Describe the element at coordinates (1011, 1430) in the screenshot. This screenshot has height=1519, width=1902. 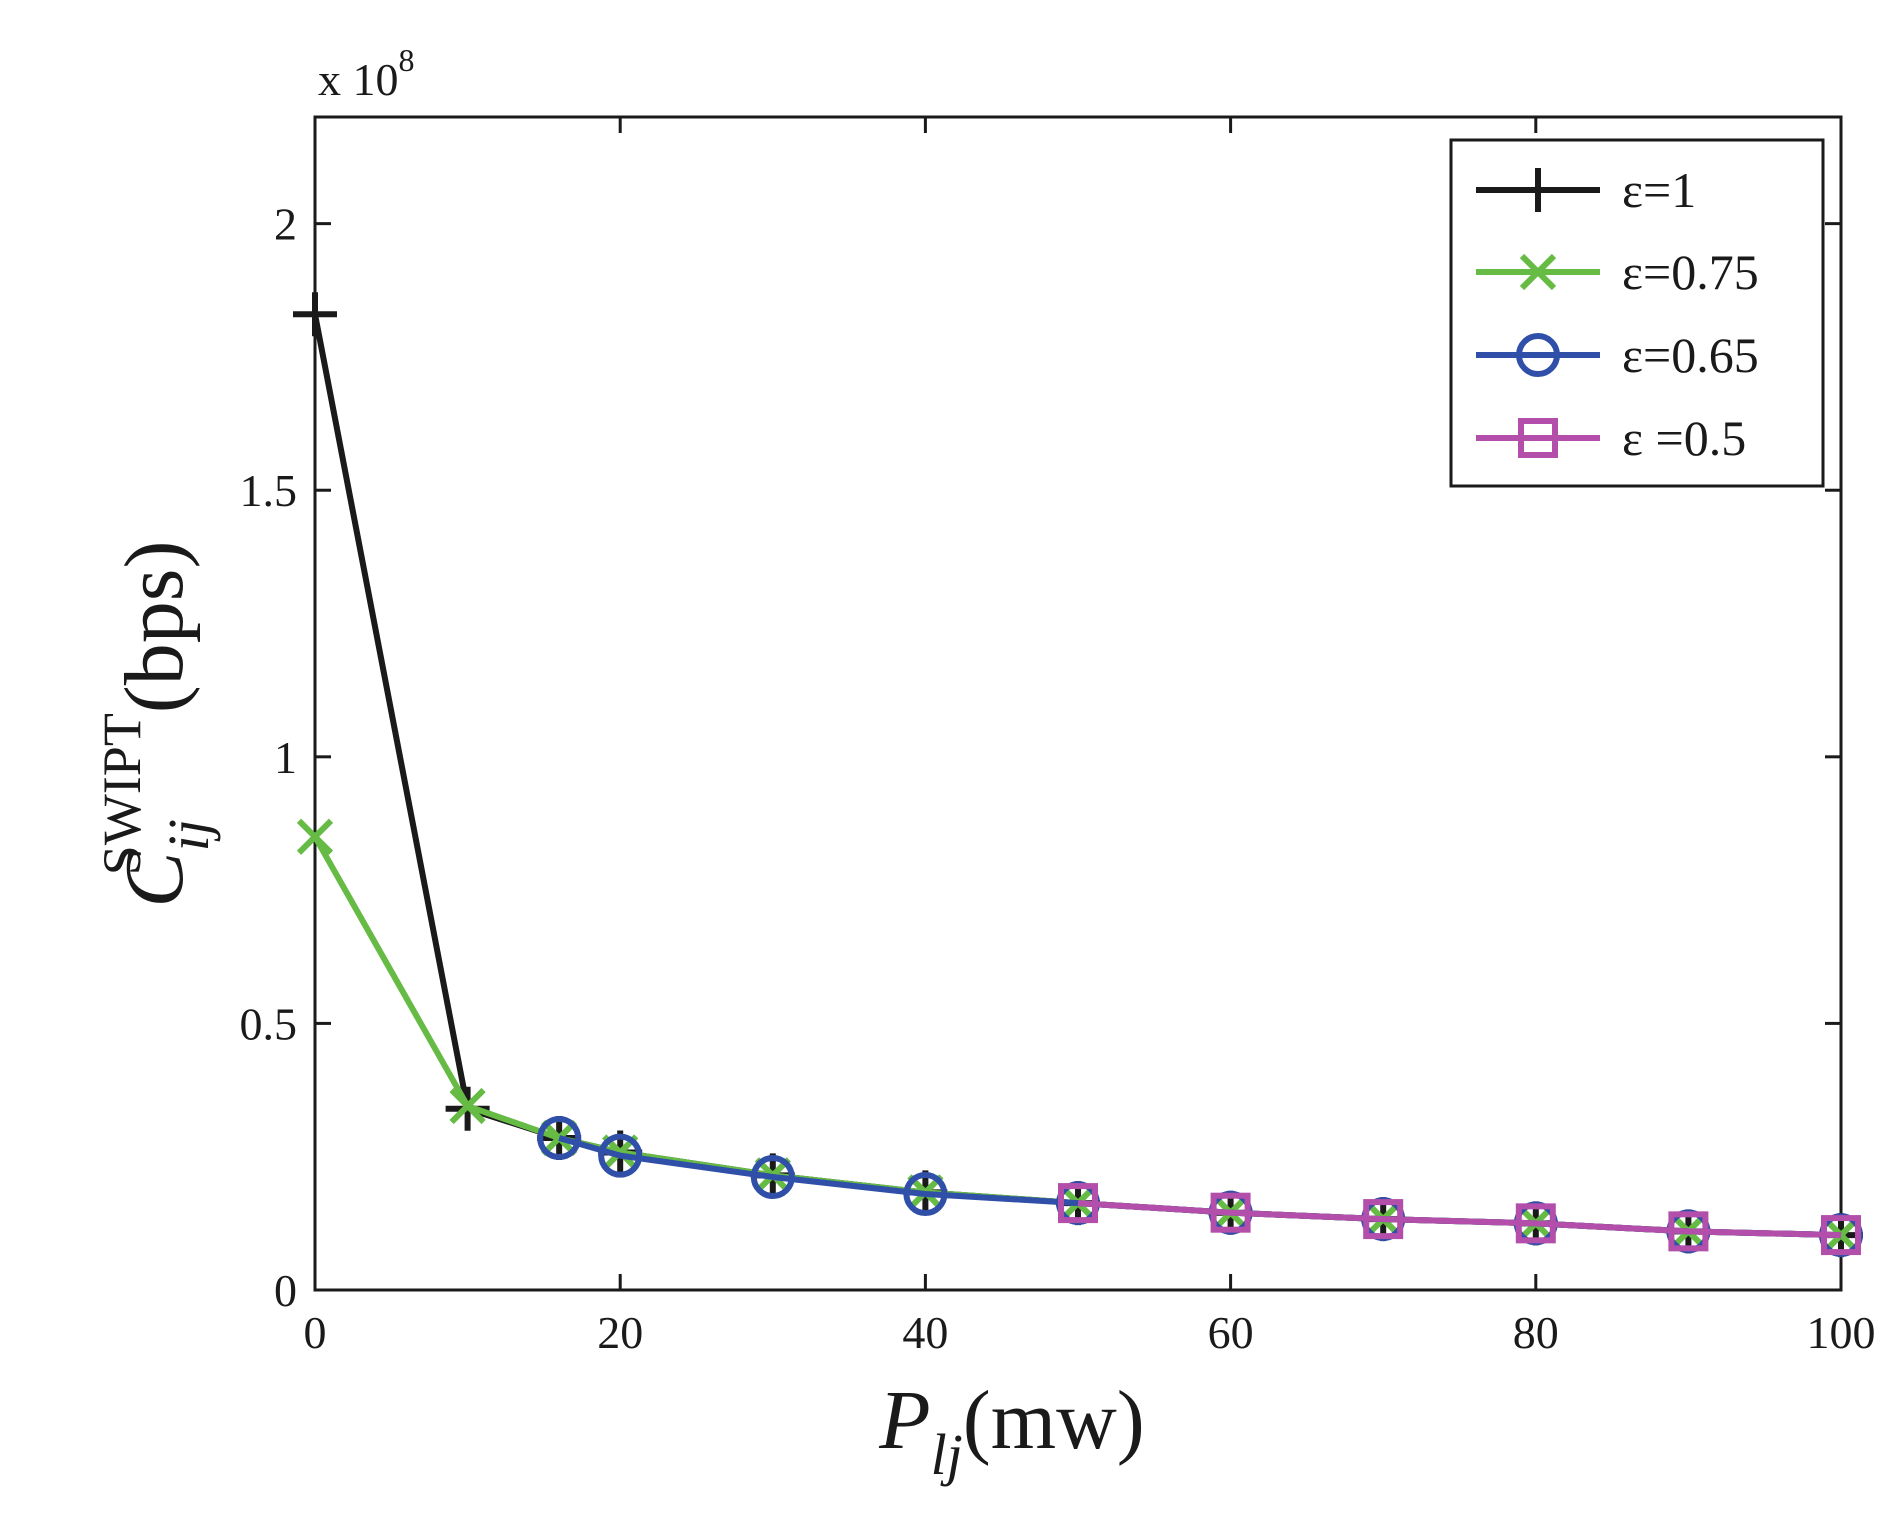
I see `x-axis-title: Plj(mw)` at that location.